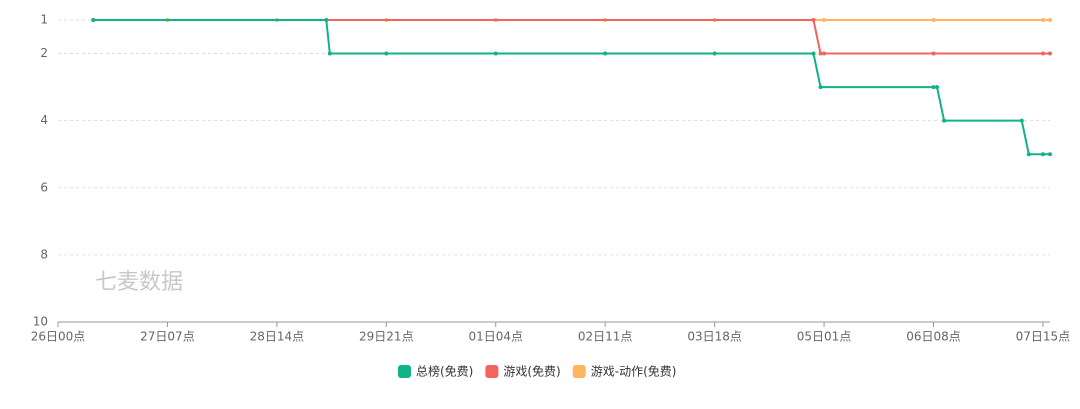 The image size is (1080, 409). I want to click on legend-item: 游戏-动作(免费), so click(624, 371).